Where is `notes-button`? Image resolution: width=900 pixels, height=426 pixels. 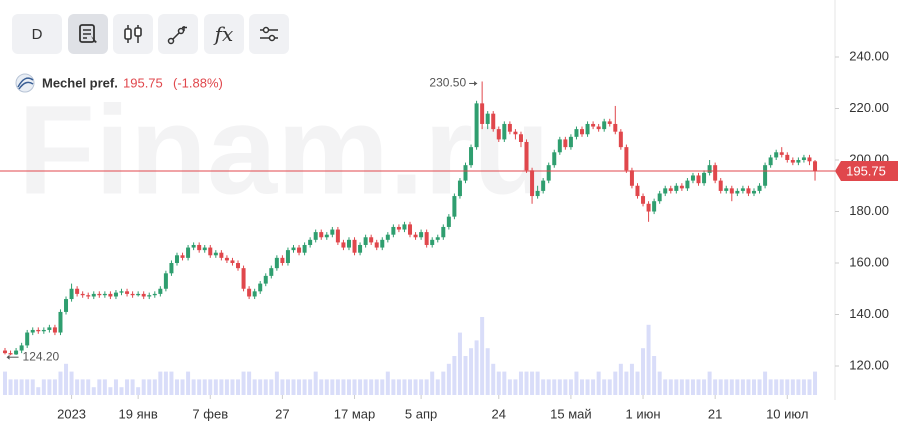
notes-button is located at coordinates (88, 34).